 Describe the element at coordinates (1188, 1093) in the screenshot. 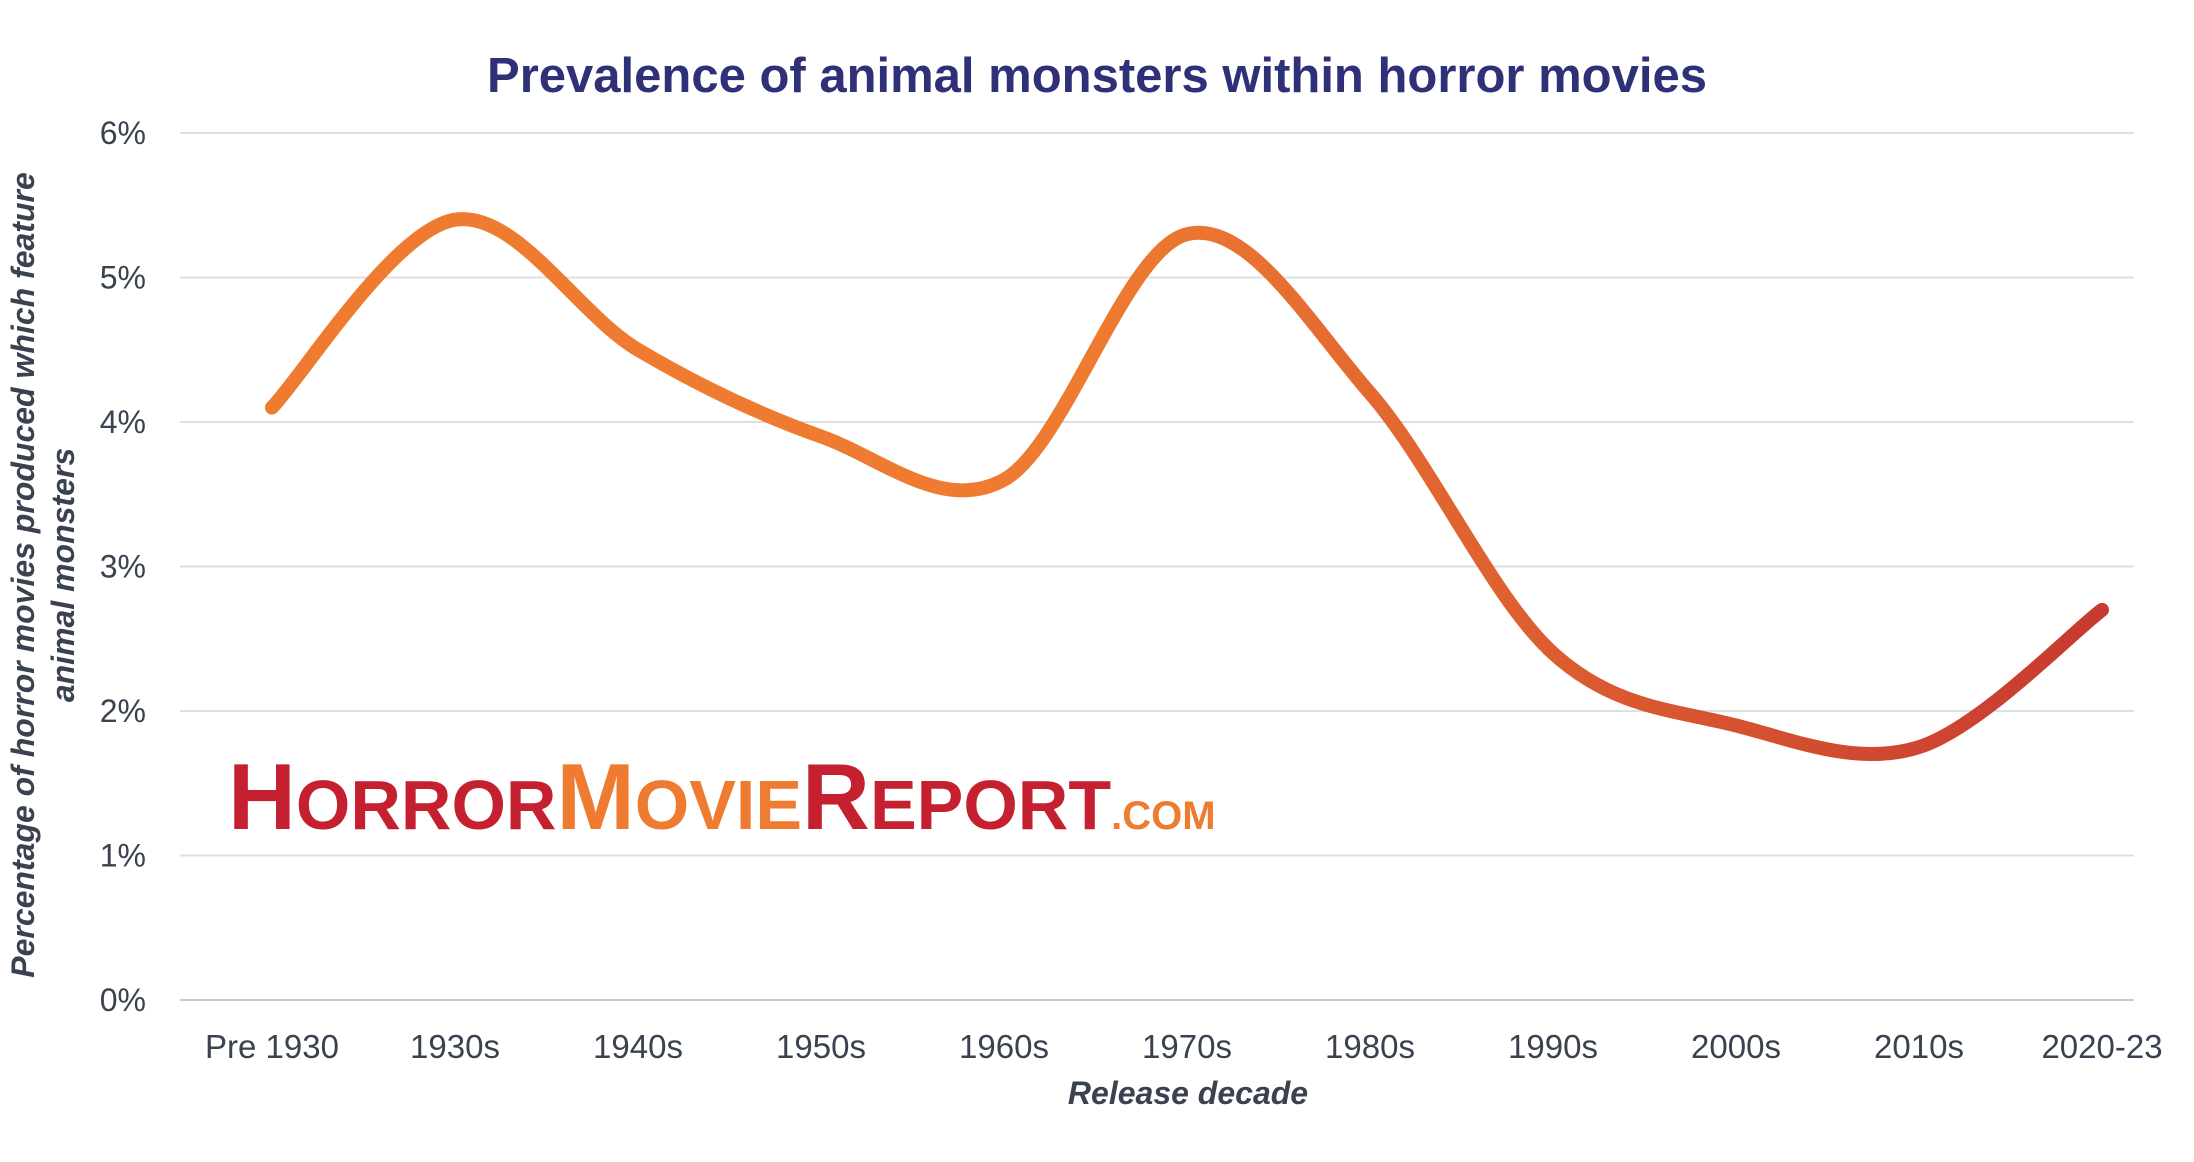

I see `x-axis-title: Release decade` at that location.